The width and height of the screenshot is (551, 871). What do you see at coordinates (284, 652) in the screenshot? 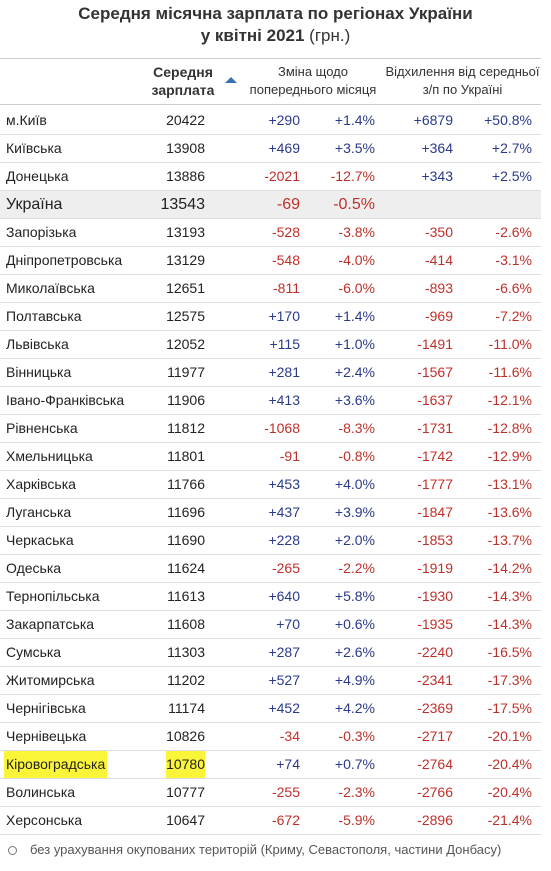
I see `cell-value: +287` at bounding box center [284, 652].